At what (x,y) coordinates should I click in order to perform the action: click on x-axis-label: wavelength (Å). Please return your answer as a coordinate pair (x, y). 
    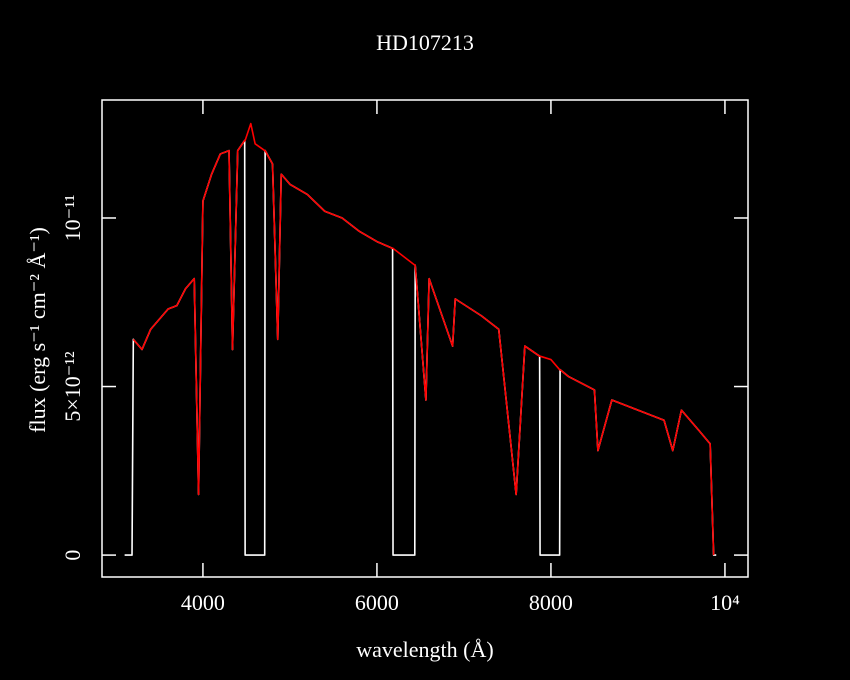
    Looking at the image, I should click on (424, 649).